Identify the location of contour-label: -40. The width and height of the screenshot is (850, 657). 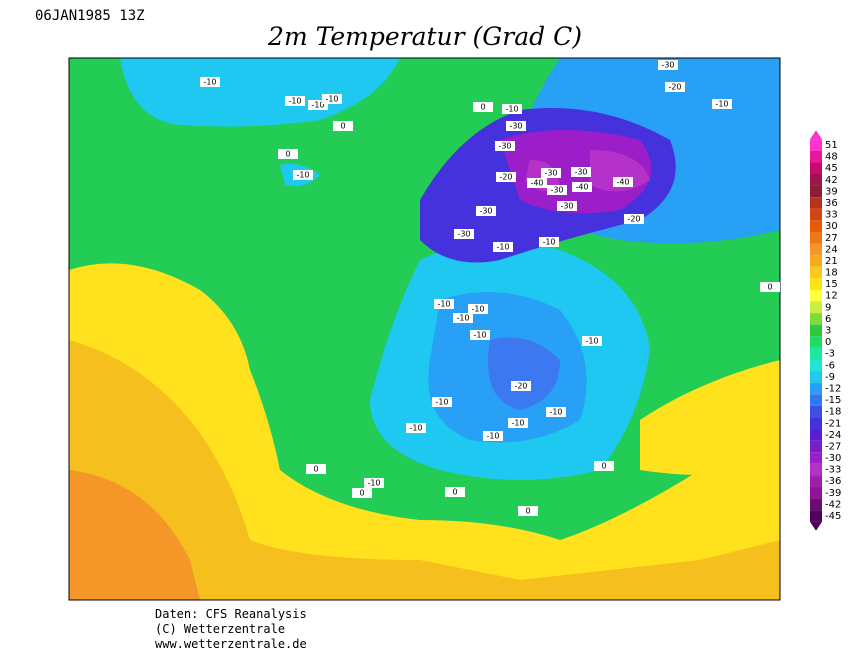
(536, 183).